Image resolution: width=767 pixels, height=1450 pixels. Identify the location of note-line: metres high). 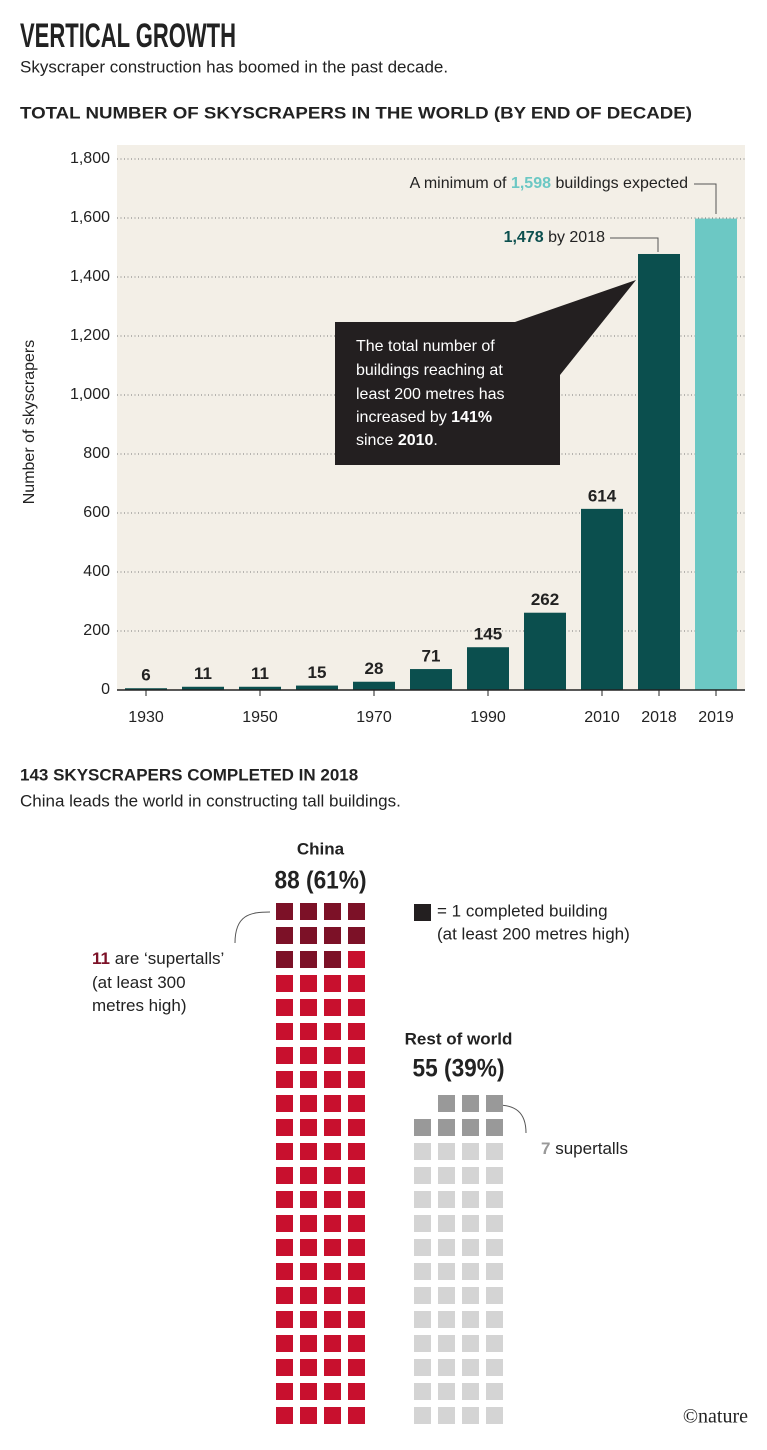
(139, 1005).